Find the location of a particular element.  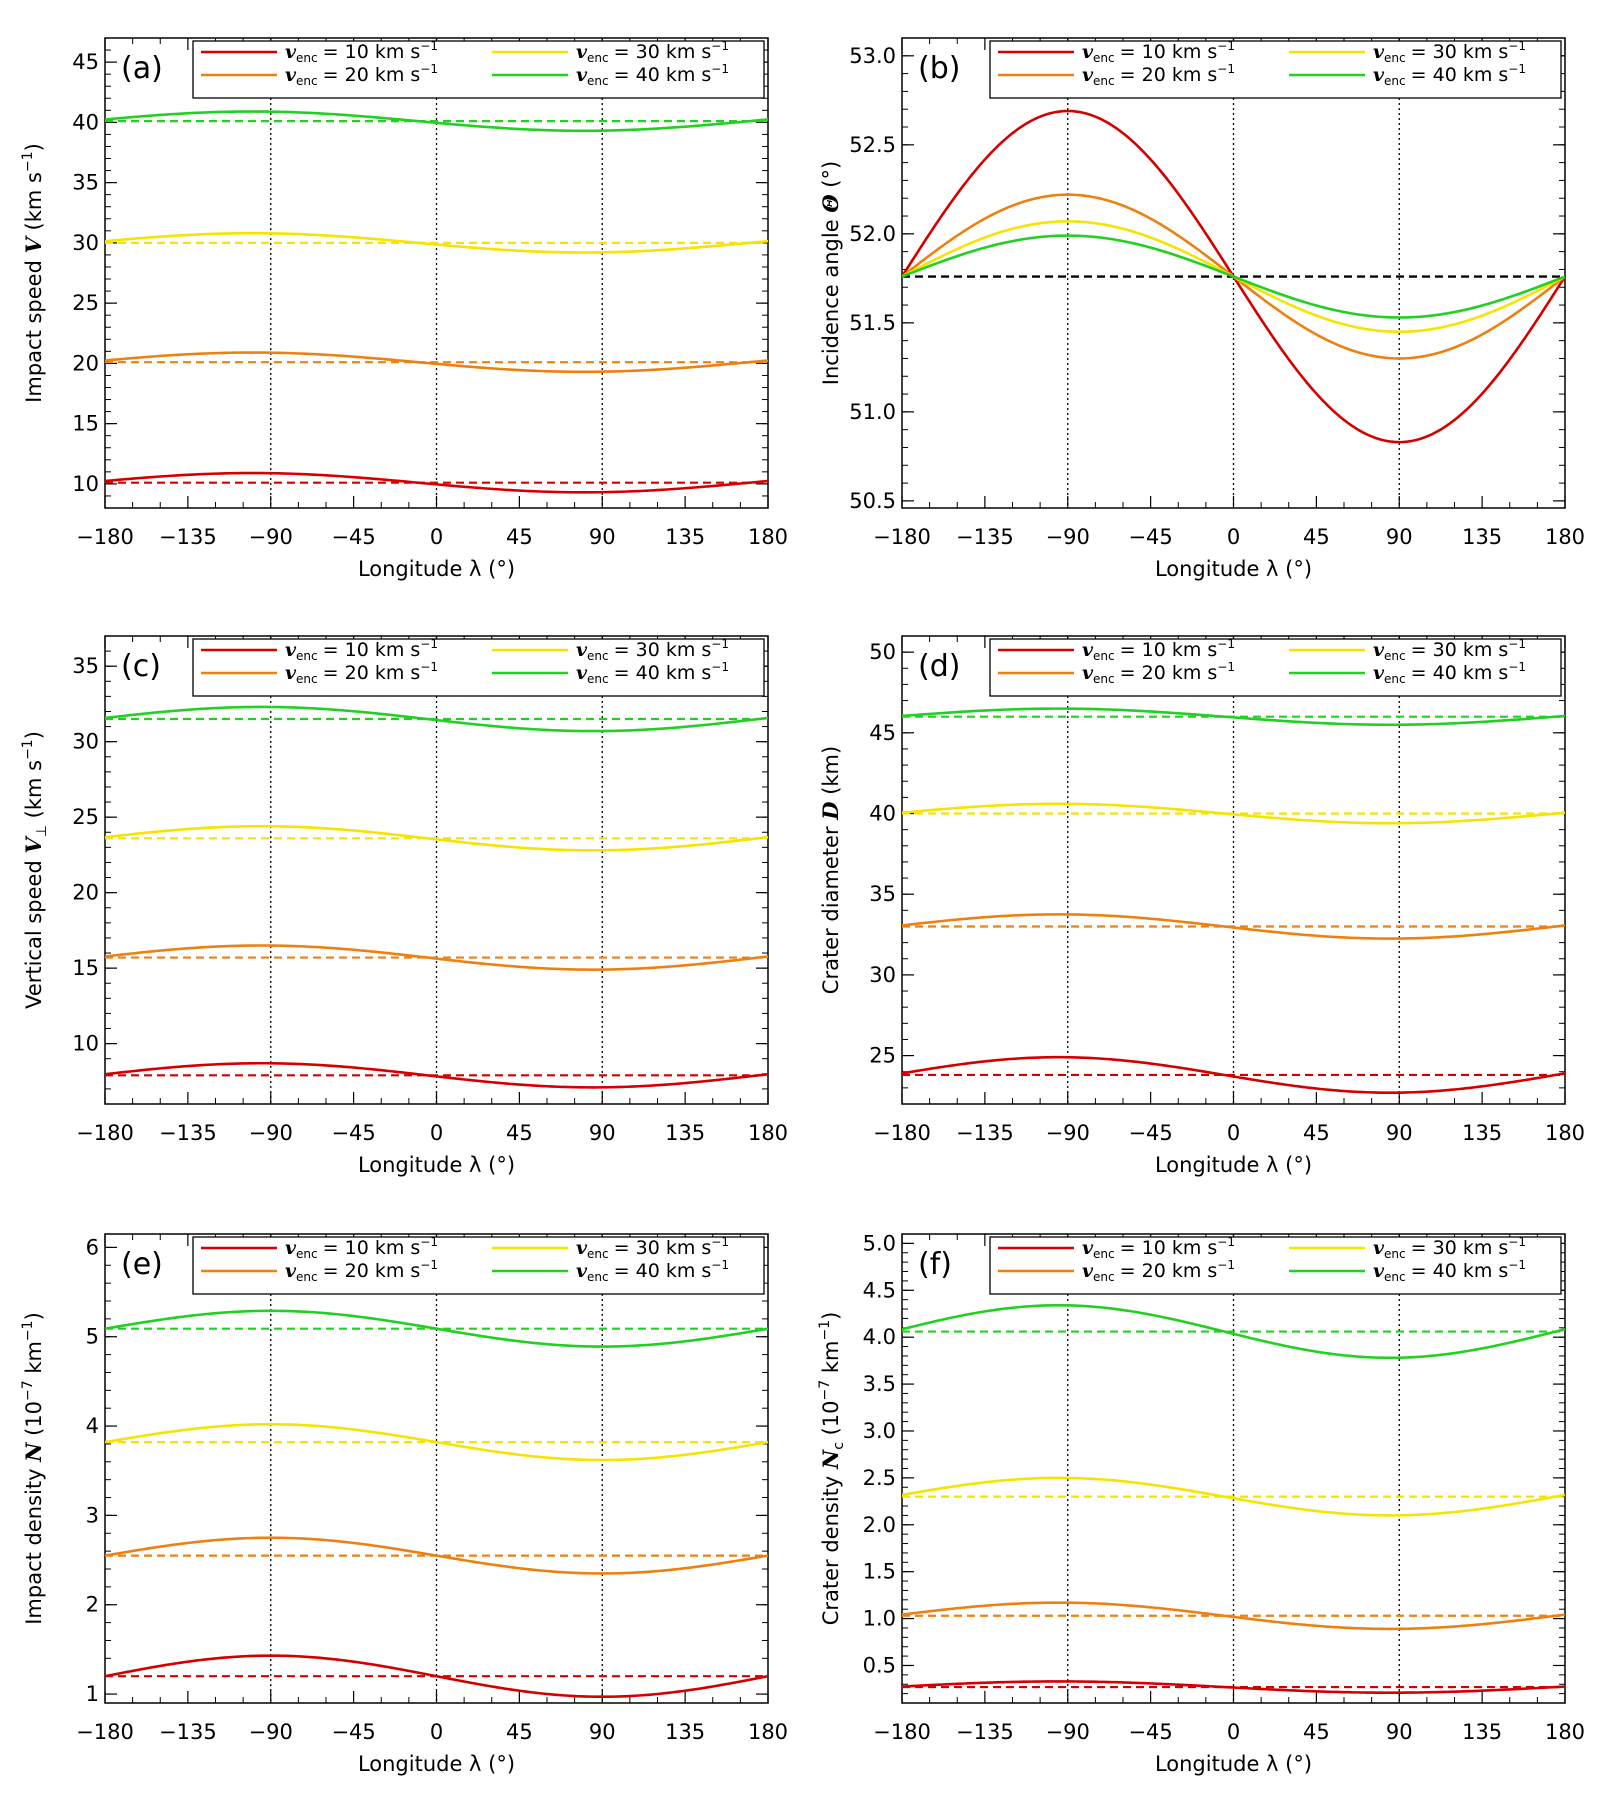

y-tick-label: 51.5 is located at coordinates (872, 323).